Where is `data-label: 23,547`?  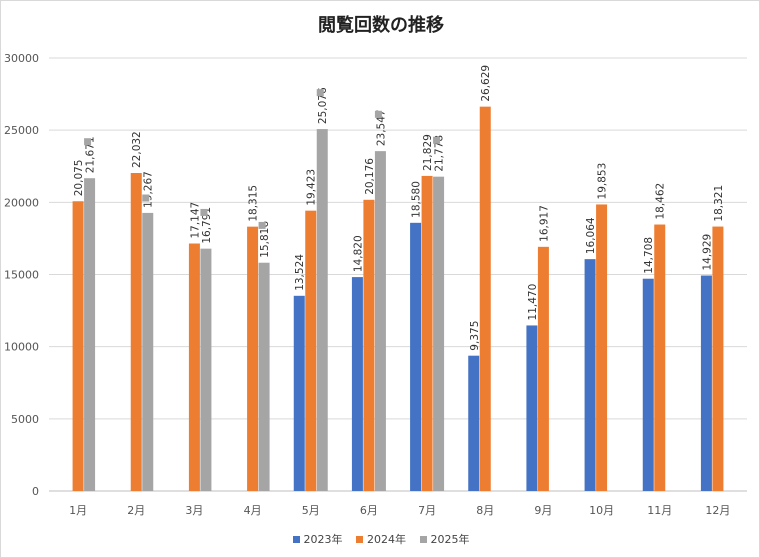
data-label: 23,547 is located at coordinates (381, 127).